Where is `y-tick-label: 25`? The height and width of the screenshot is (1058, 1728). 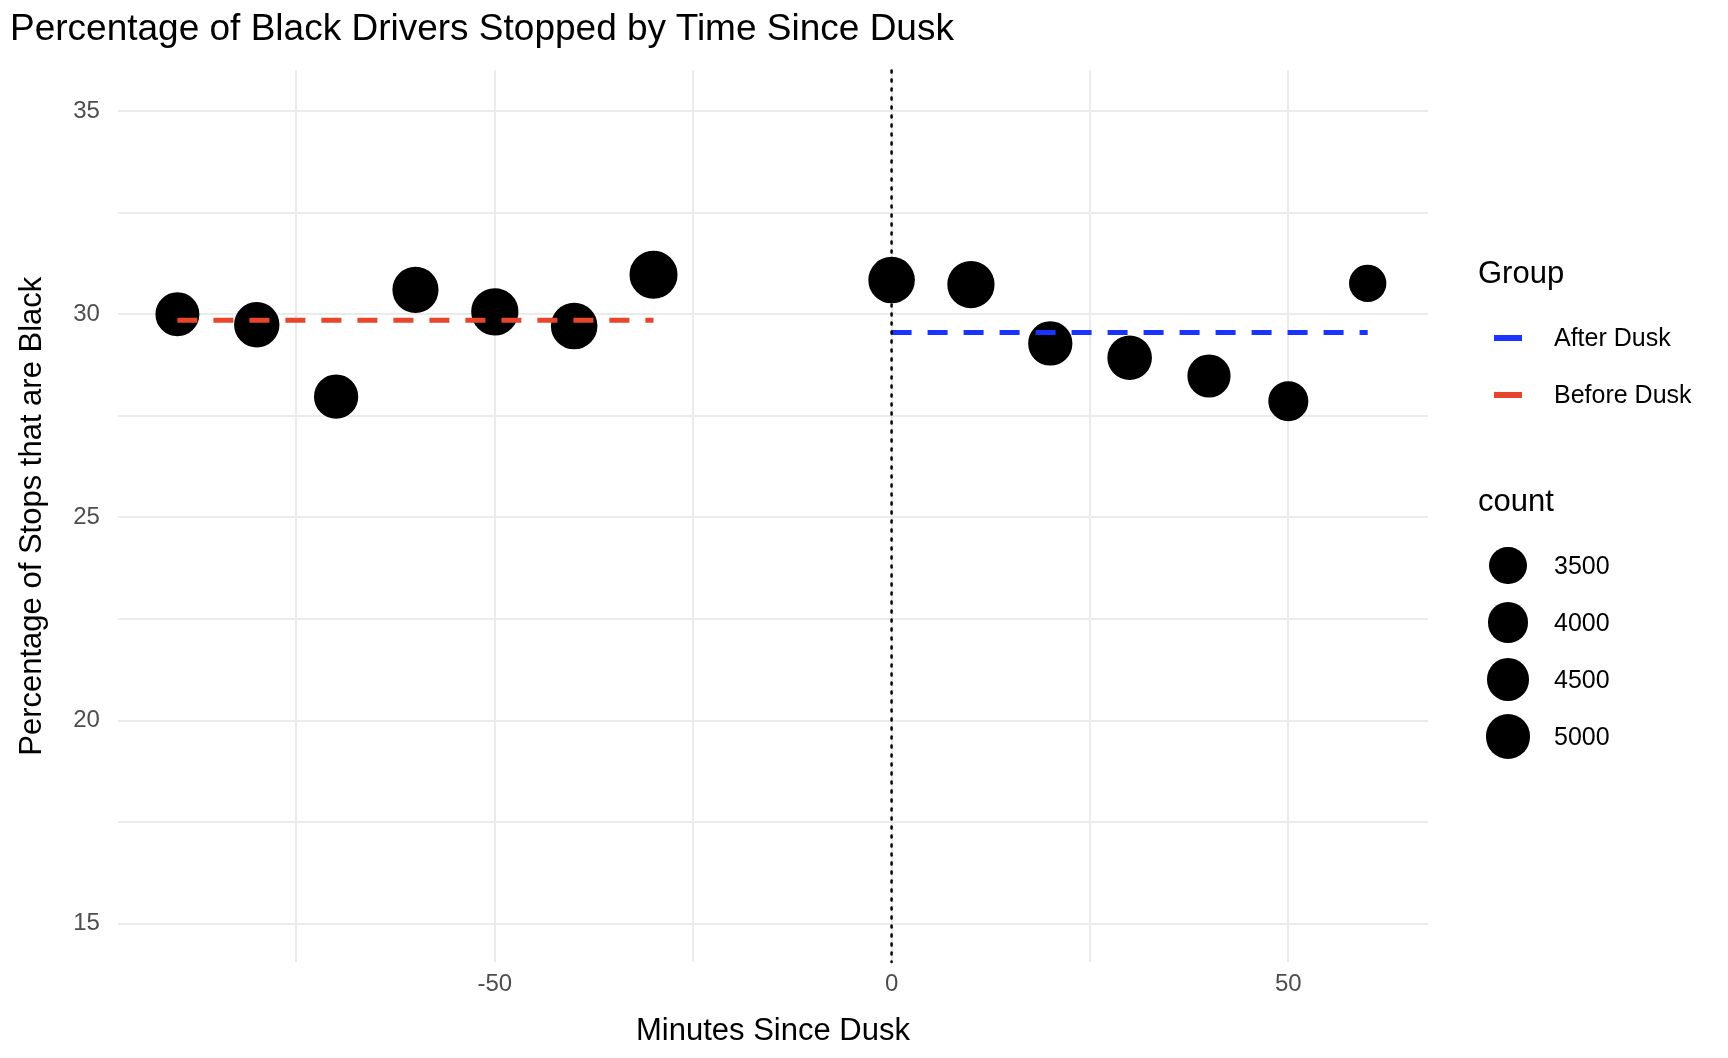
y-tick-label: 25 is located at coordinates (86, 516).